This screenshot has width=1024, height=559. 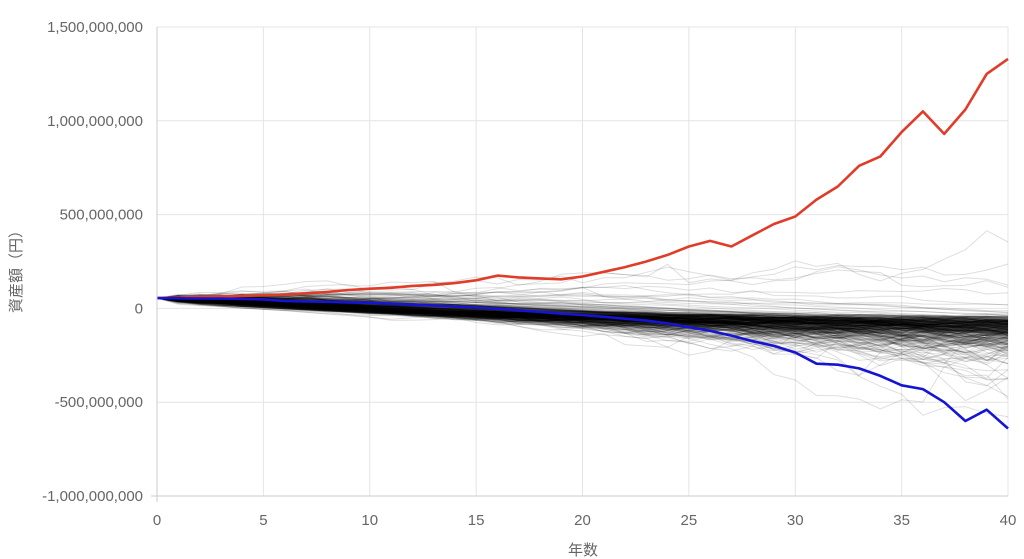 I want to click on x-tick-label: 20, so click(x=582, y=520).